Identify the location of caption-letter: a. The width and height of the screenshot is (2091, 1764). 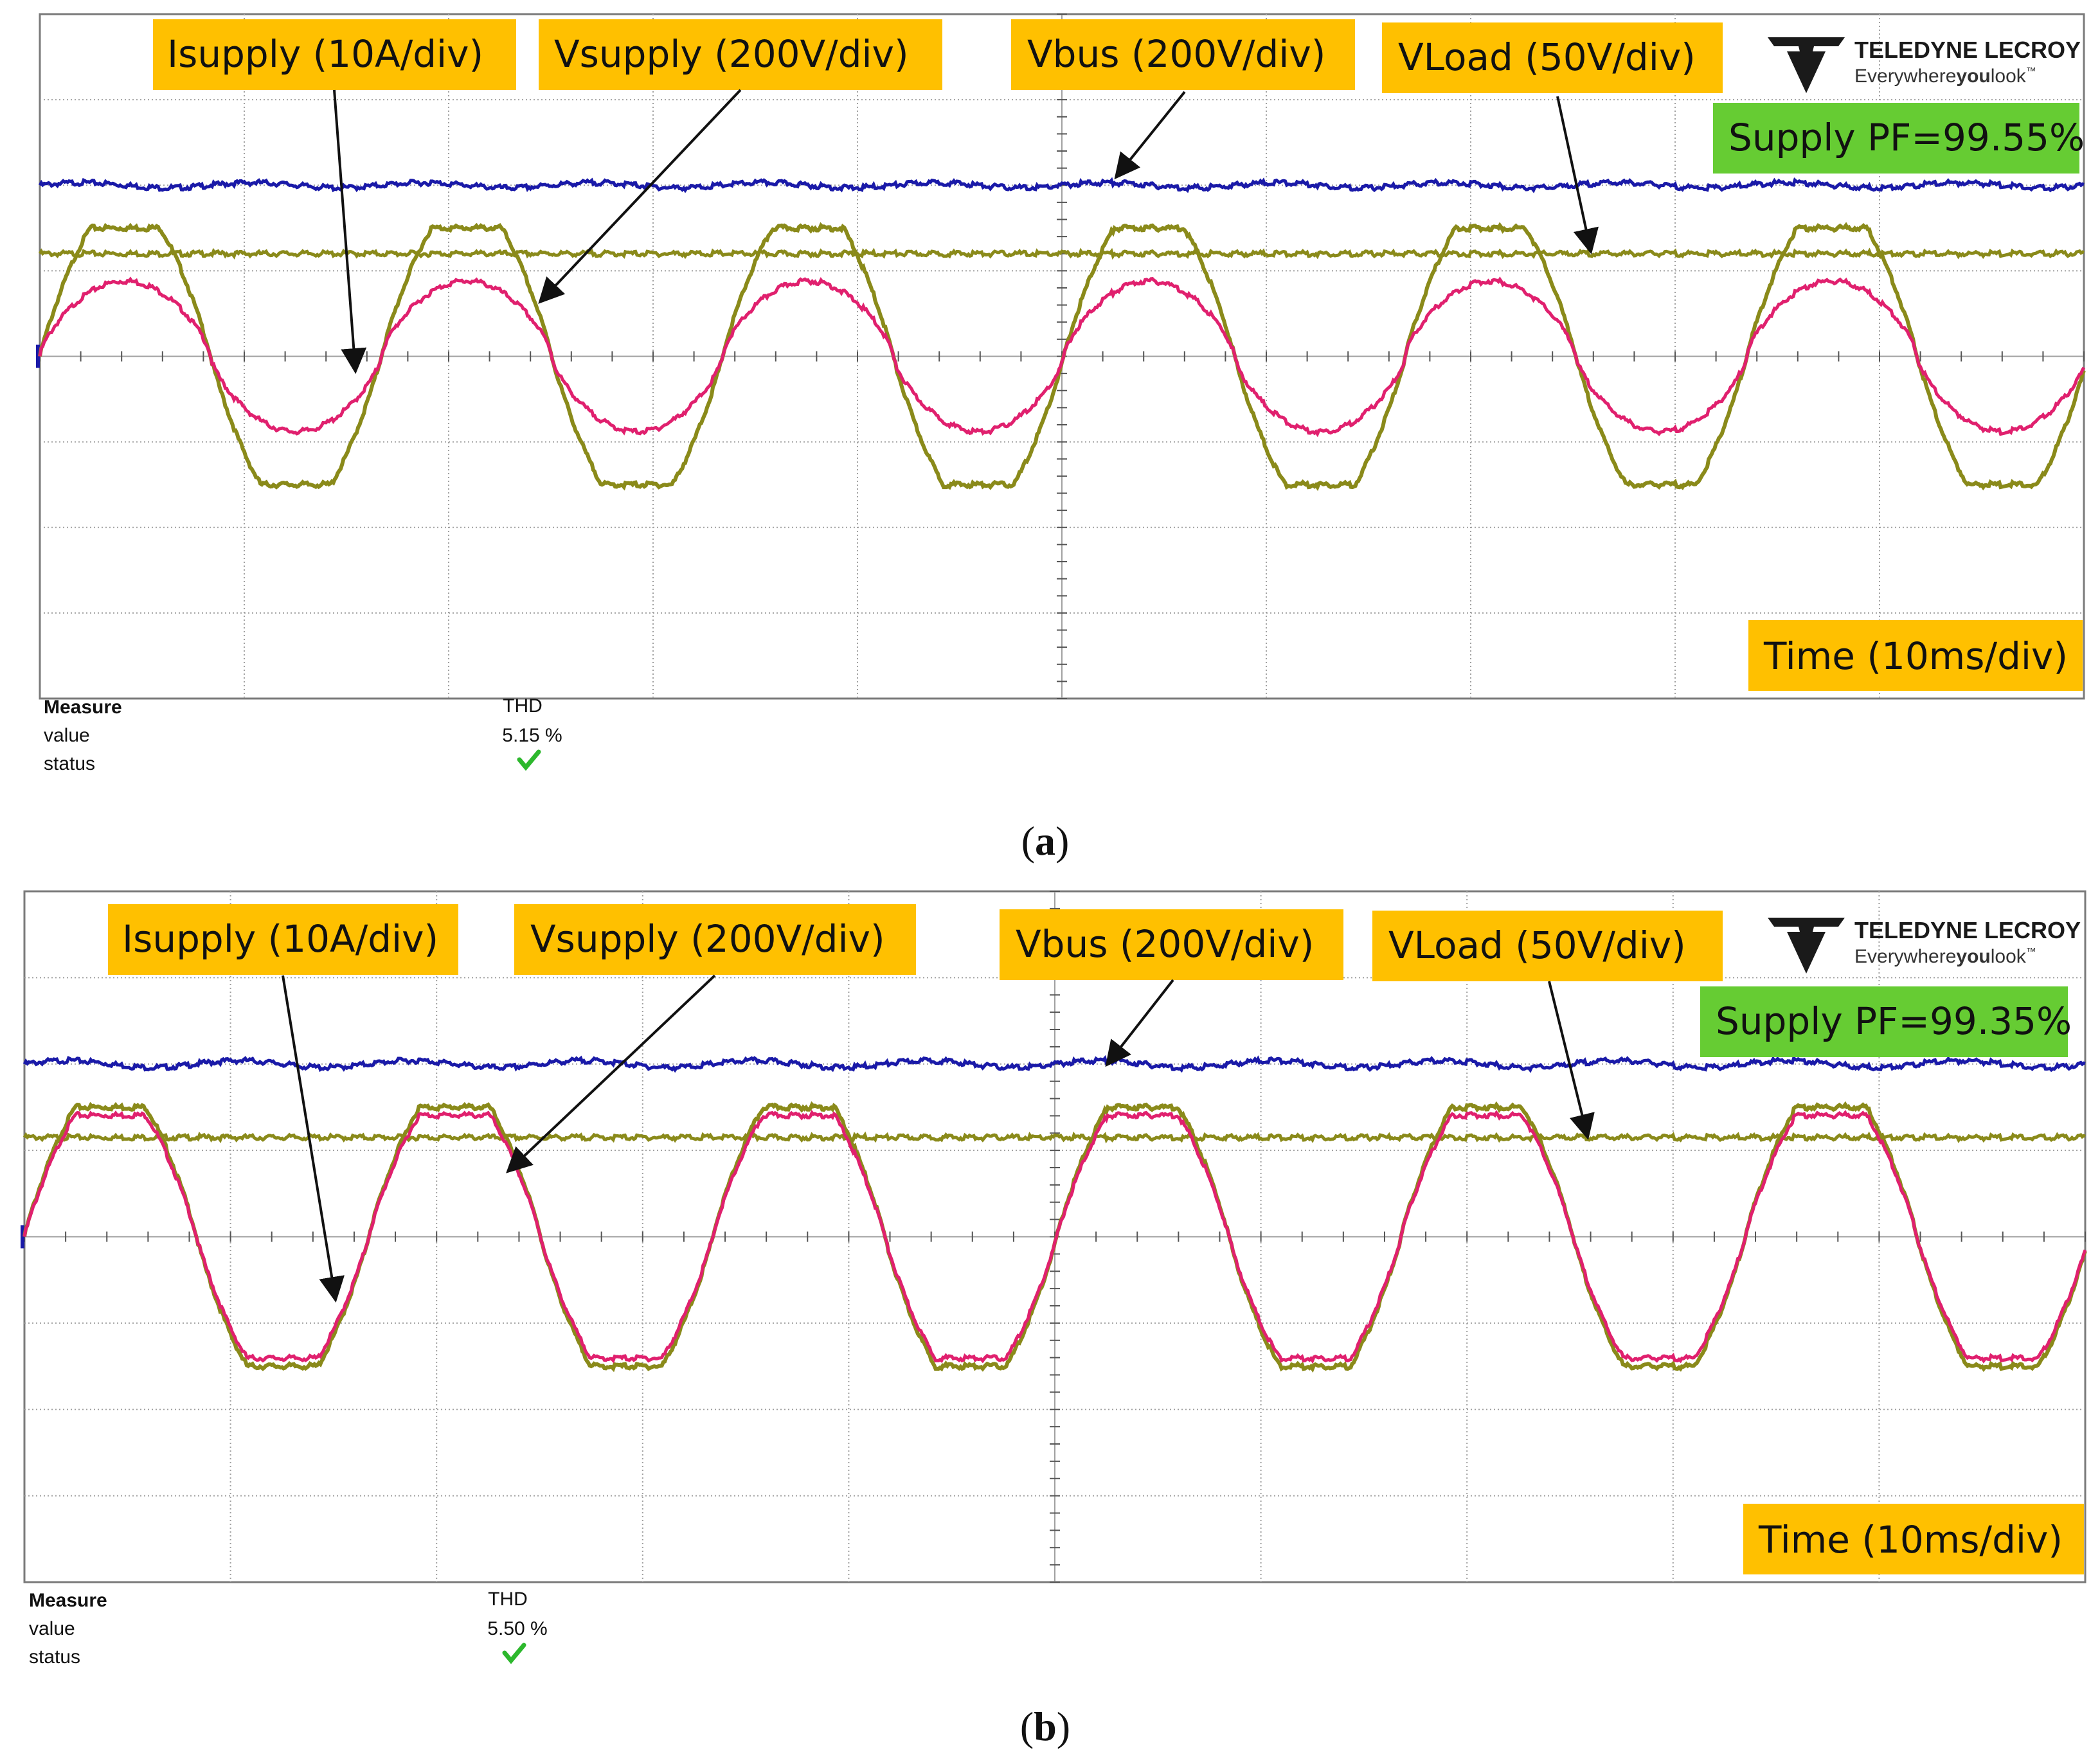
(1045, 841).